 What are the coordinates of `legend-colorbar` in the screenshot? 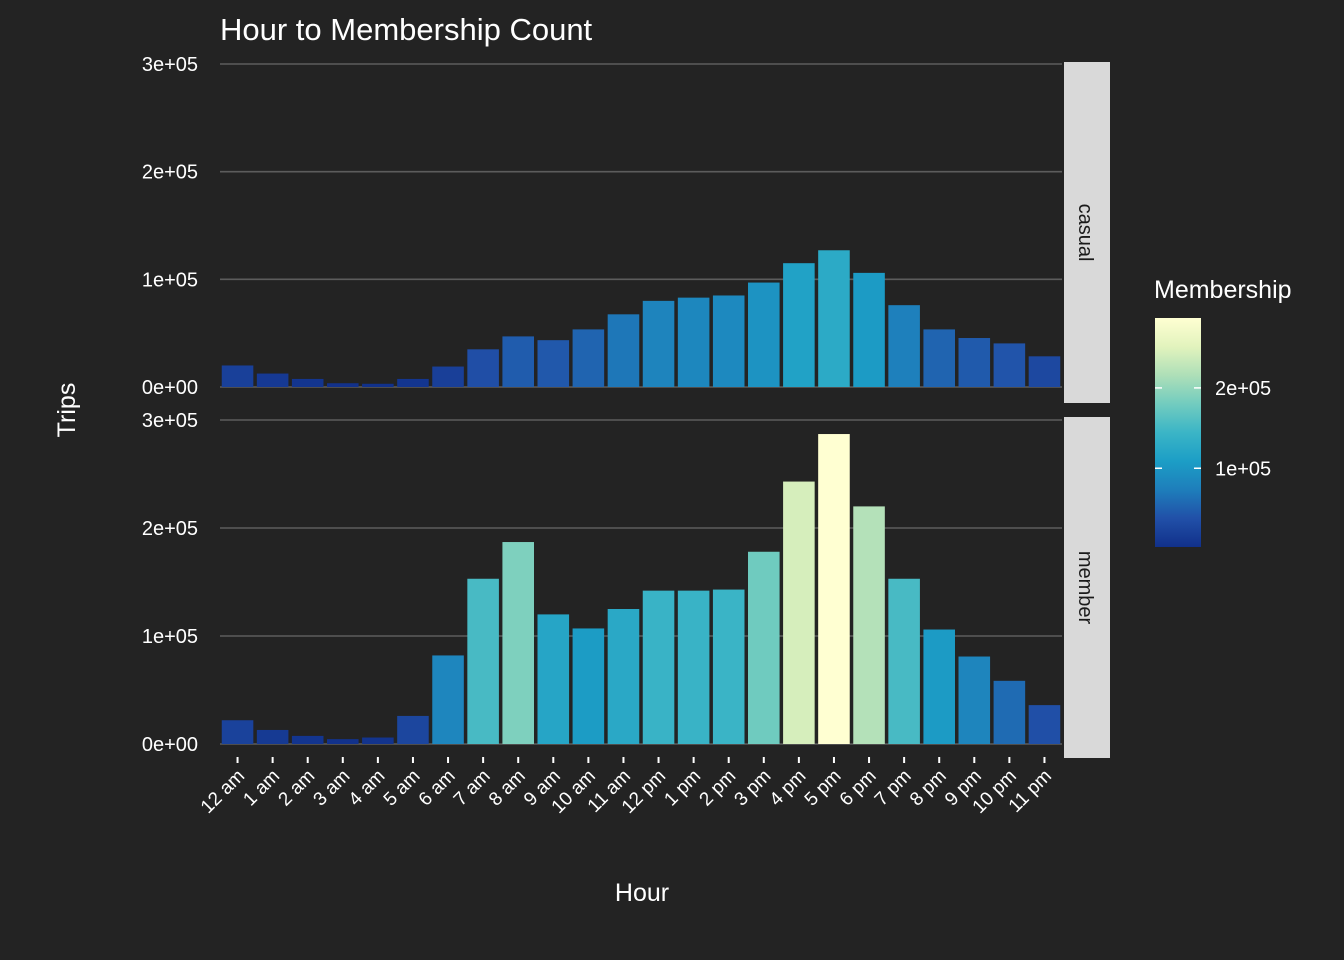 It's located at (1178, 432).